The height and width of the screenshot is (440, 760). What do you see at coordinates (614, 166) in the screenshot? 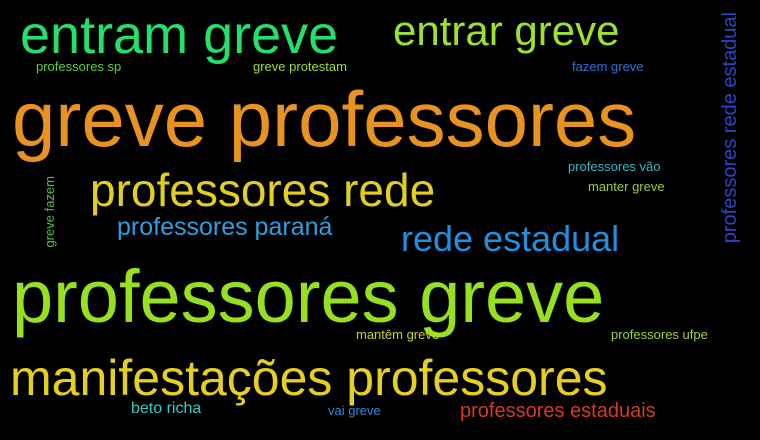
I see `word-professores-vao: professores vão` at bounding box center [614, 166].